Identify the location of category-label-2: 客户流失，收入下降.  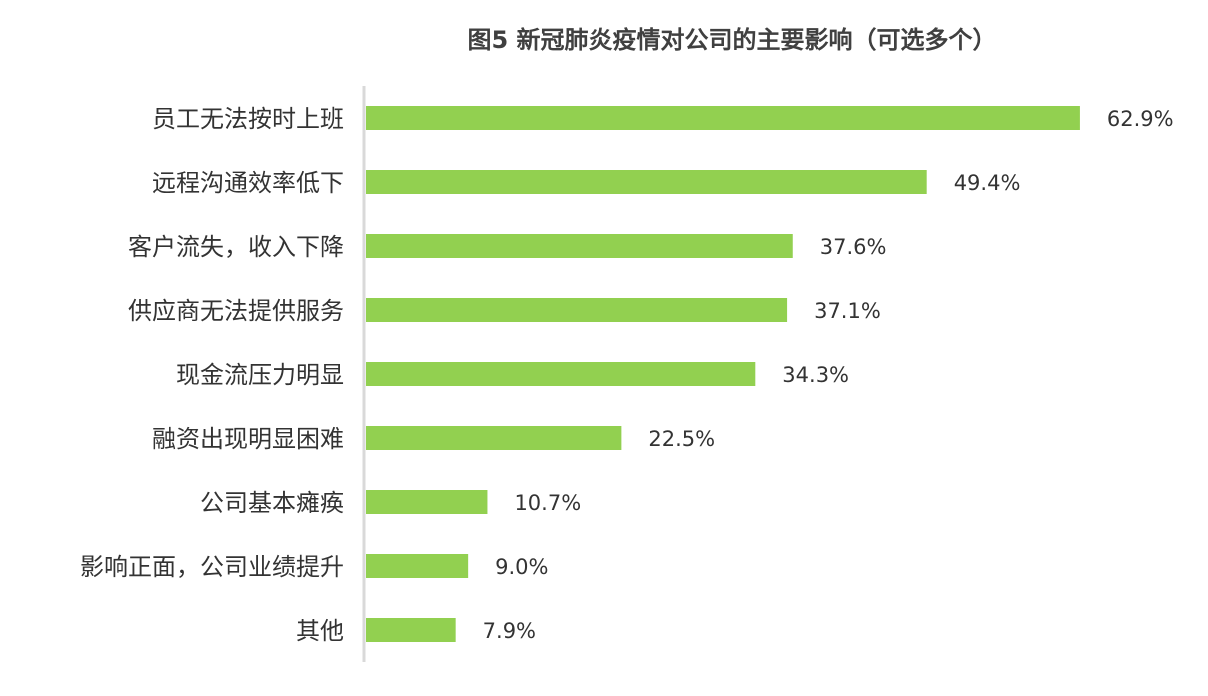
(236, 247).